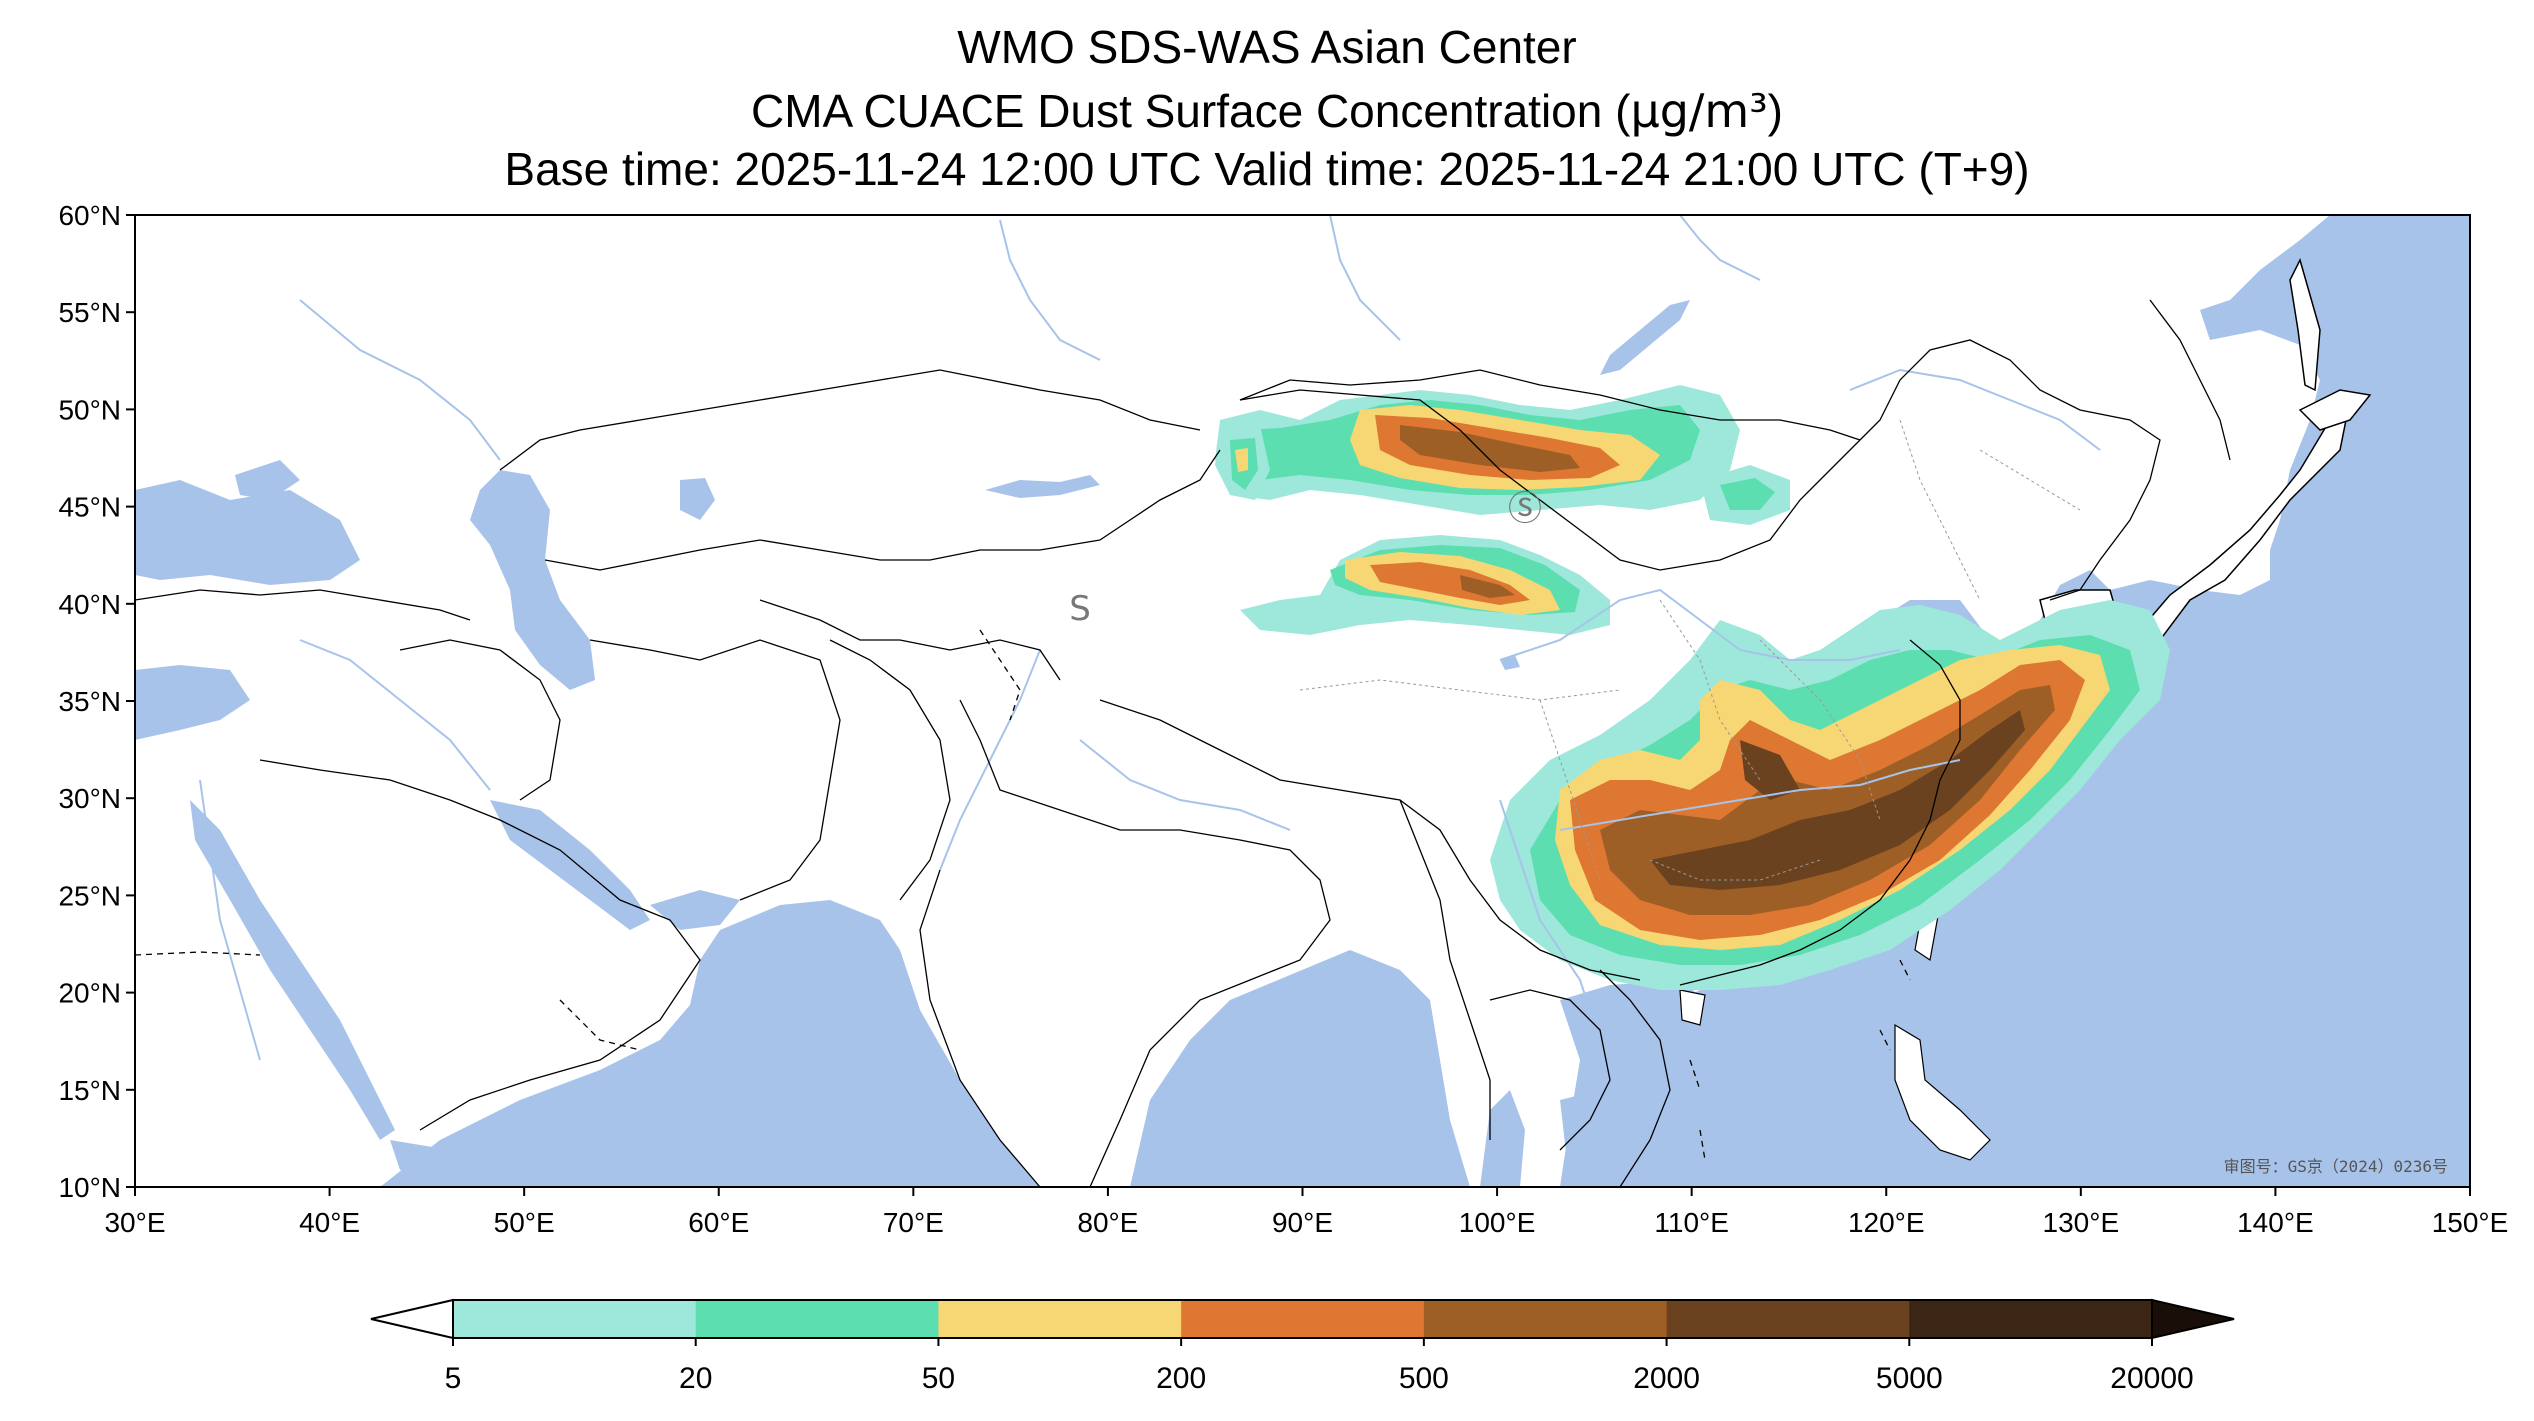 This screenshot has width=2534, height=1421. Describe the element at coordinates (1300, 1068) in the screenshot. I see `bay-of-bengal` at that location.